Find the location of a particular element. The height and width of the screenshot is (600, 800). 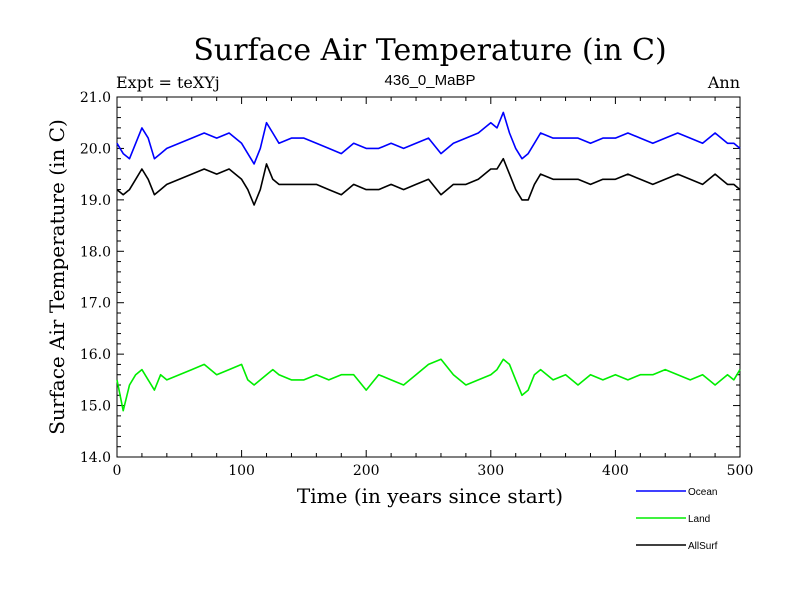

chart-subtitle-center: 436_0_MaBP is located at coordinates (430, 80).